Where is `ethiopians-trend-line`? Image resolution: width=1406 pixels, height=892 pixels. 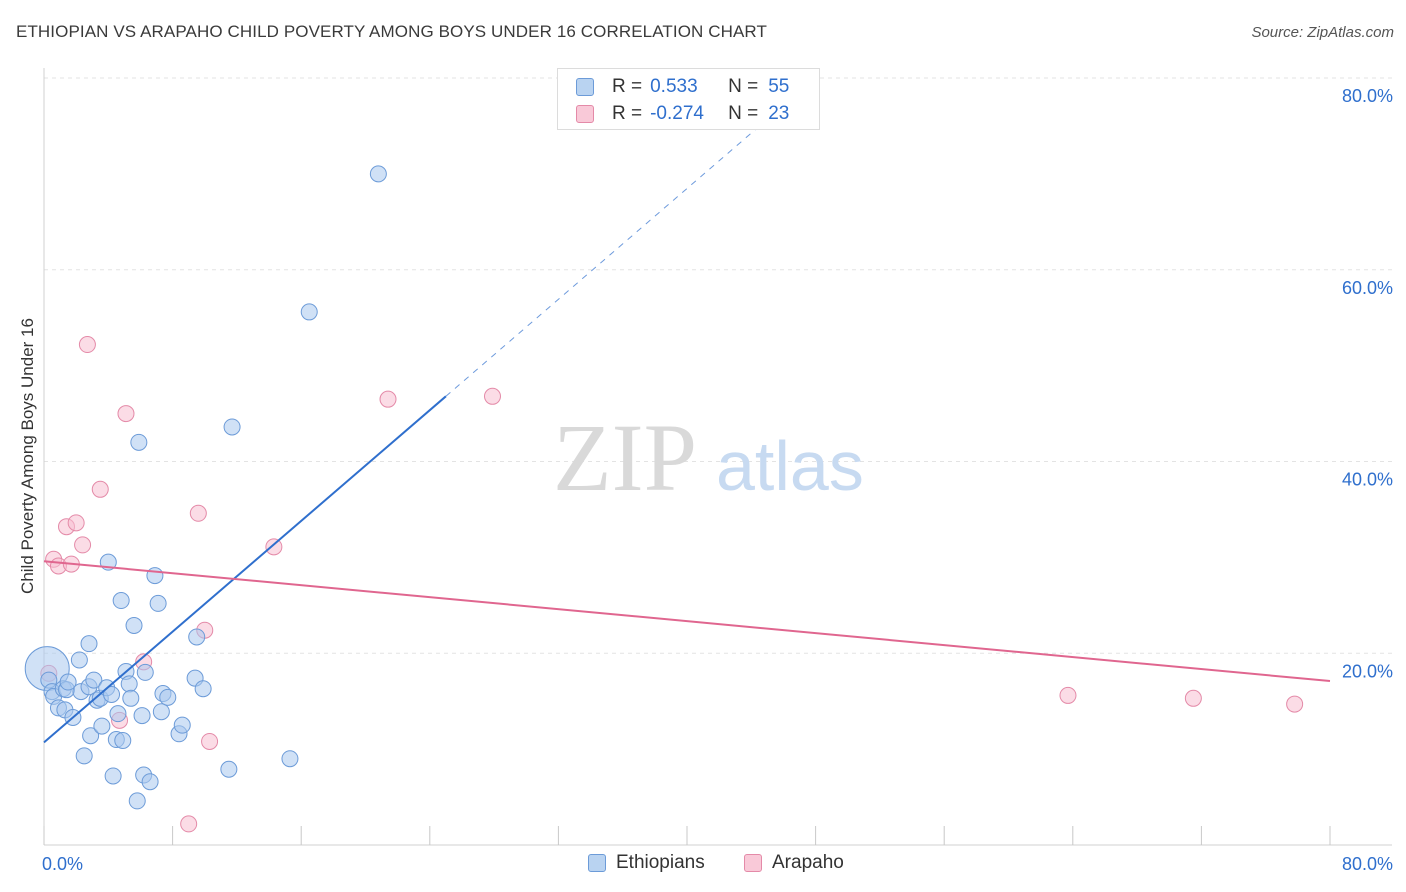 ethiopians-trend-line is located at coordinates (245, 569).